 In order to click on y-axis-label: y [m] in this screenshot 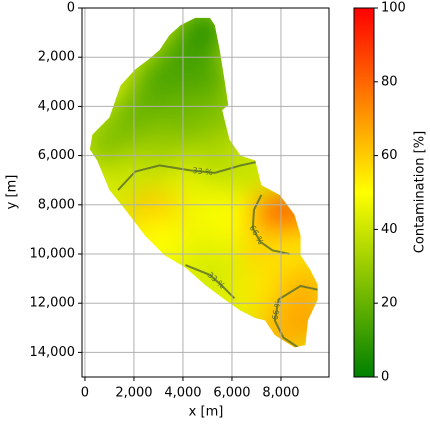, I will do `click(12, 192)`.